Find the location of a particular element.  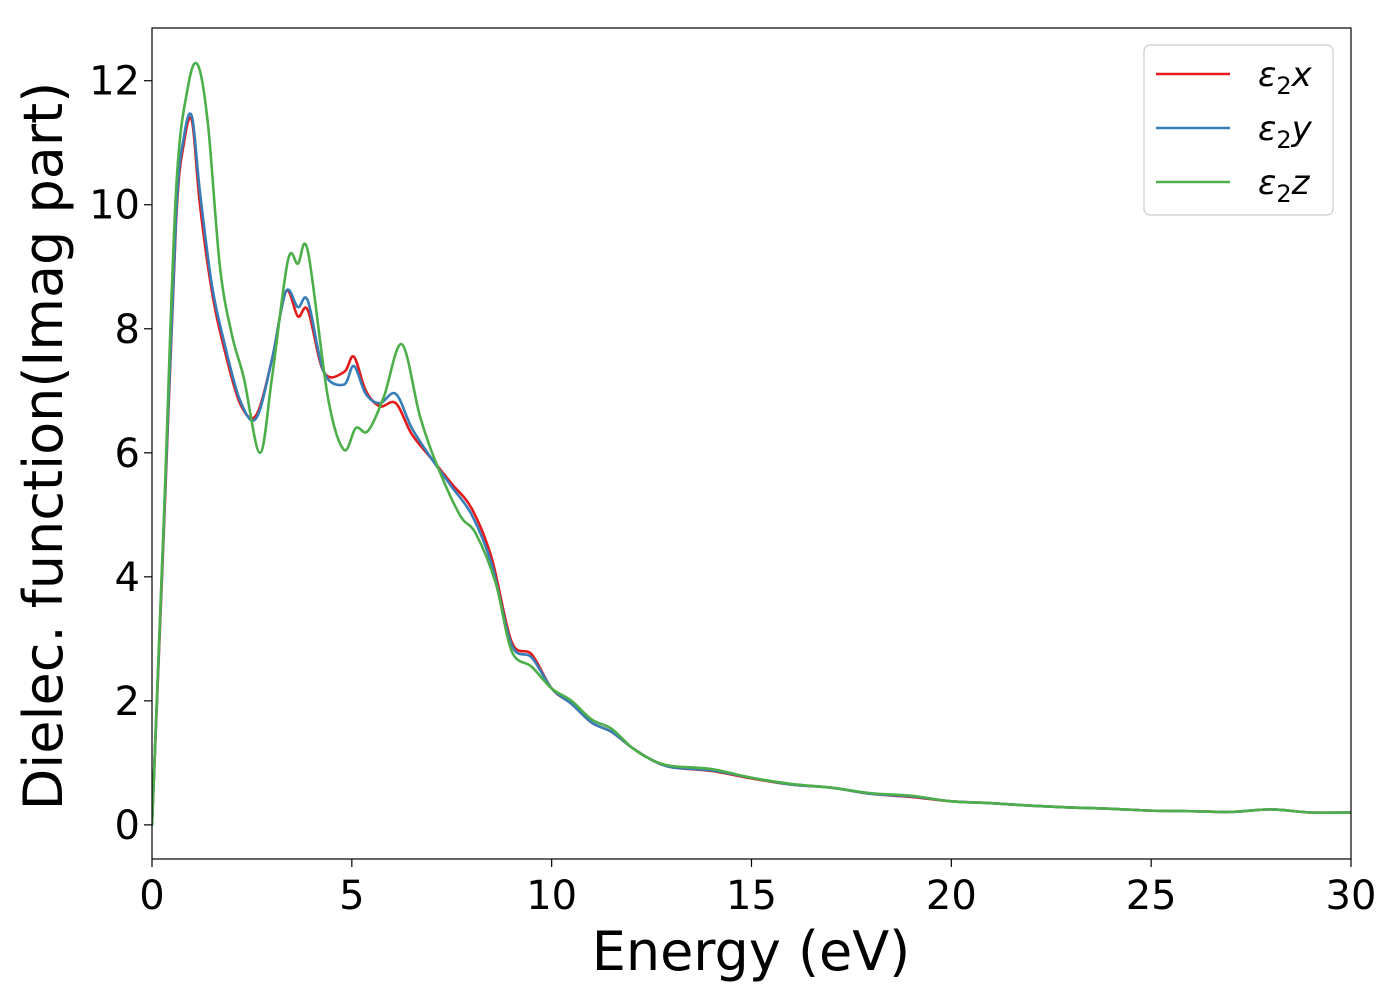

legend-label-x: ε2x is located at coordinates (1285, 77).